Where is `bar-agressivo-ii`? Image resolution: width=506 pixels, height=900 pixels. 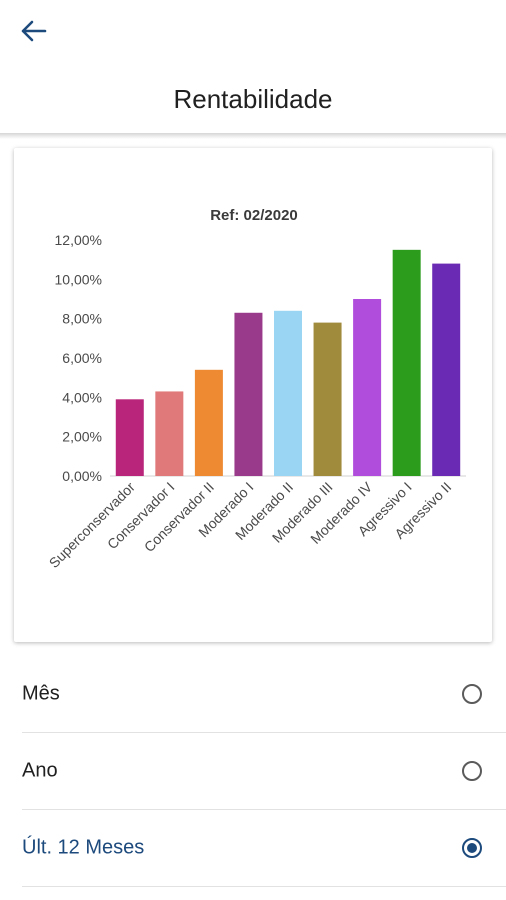 bar-agressivo-ii is located at coordinates (446, 369).